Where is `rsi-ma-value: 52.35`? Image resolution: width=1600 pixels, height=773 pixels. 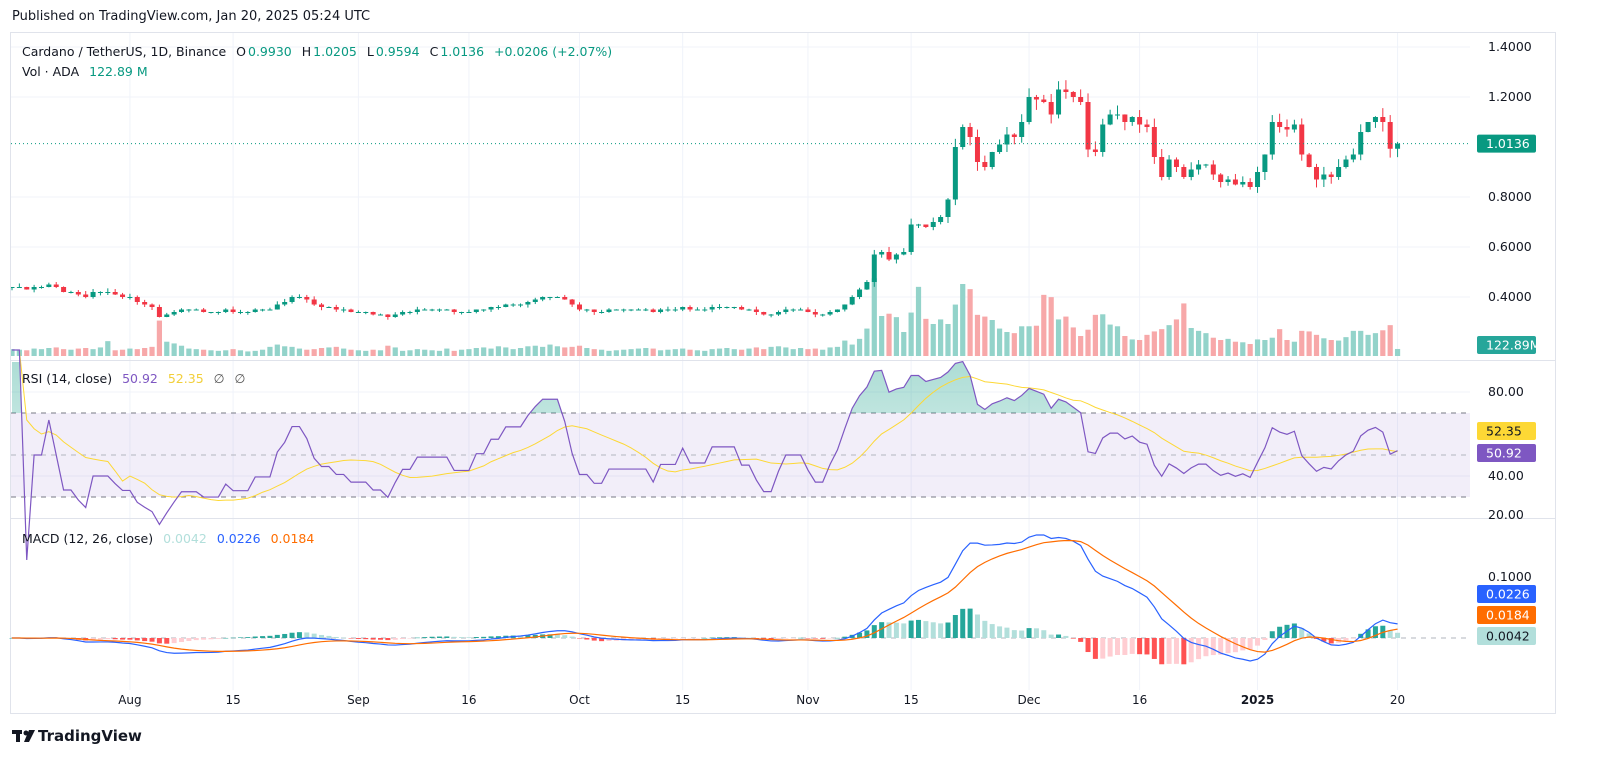 rsi-ma-value: 52.35 is located at coordinates (185, 378).